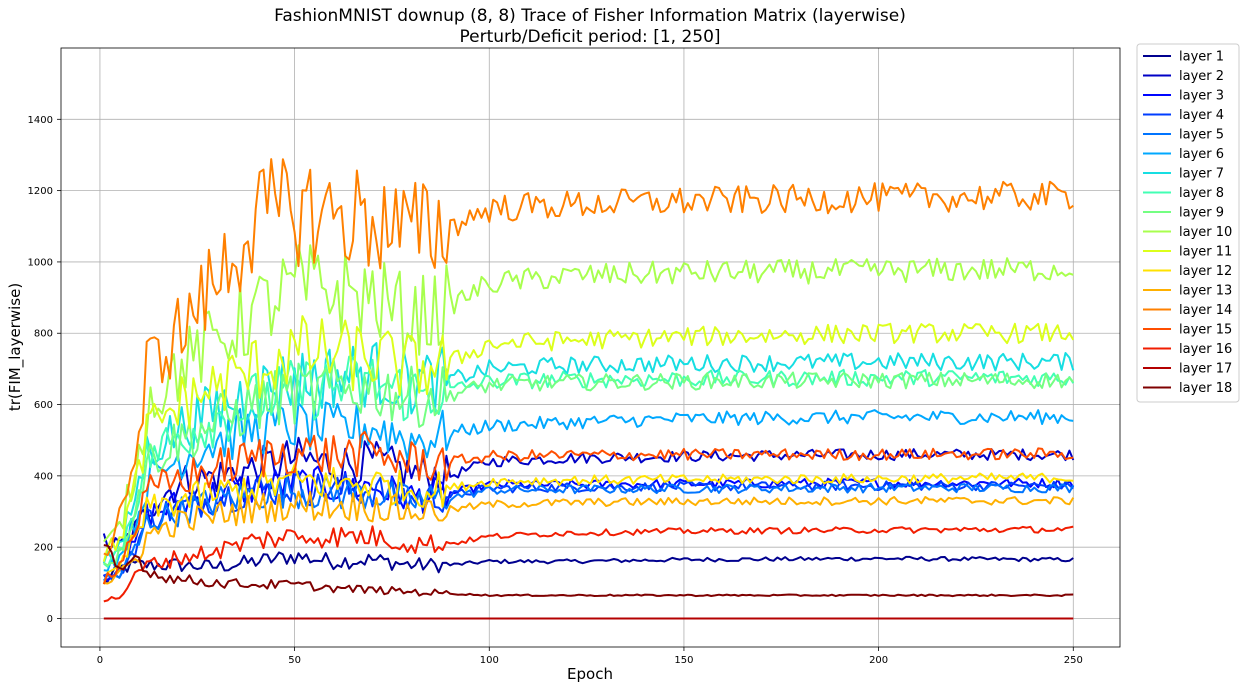 This screenshot has width=1244, height=689. Describe the element at coordinates (1201, 76) in the screenshot. I see `legend-label: layer 2` at that location.